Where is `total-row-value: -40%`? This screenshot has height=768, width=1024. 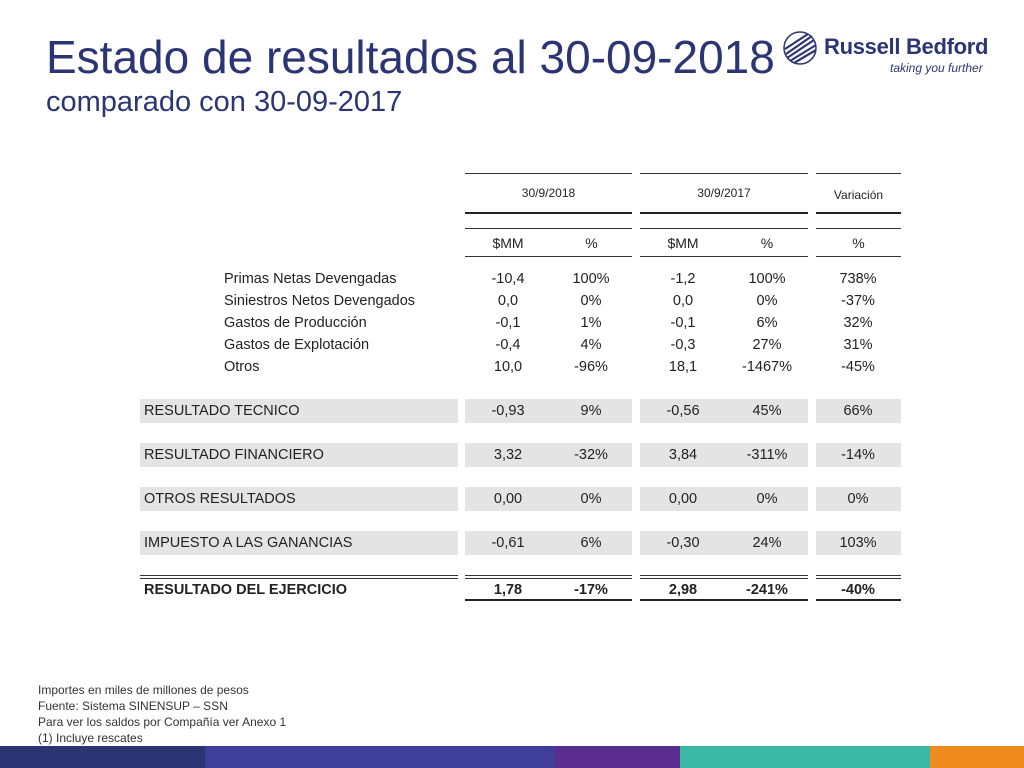
total-row-value: -40% is located at coordinates (858, 590).